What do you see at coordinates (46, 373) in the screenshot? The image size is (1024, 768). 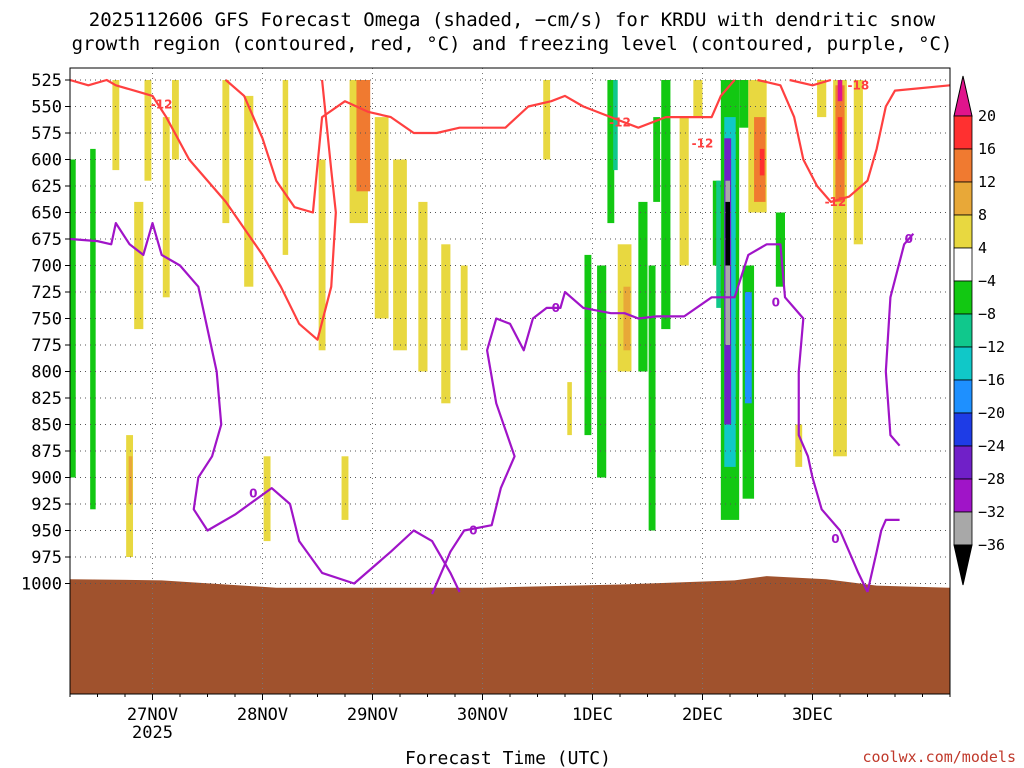 I see `y-tick-label: 800` at bounding box center [46, 373].